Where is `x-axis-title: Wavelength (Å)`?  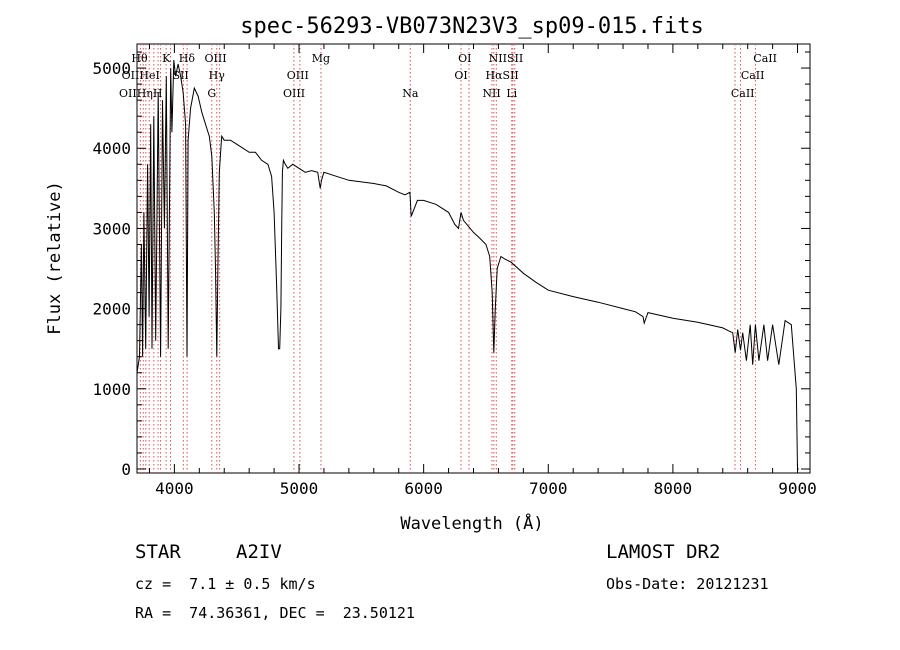
x-axis-title: Wavelength (Å) is located at coordinates (471, 523).